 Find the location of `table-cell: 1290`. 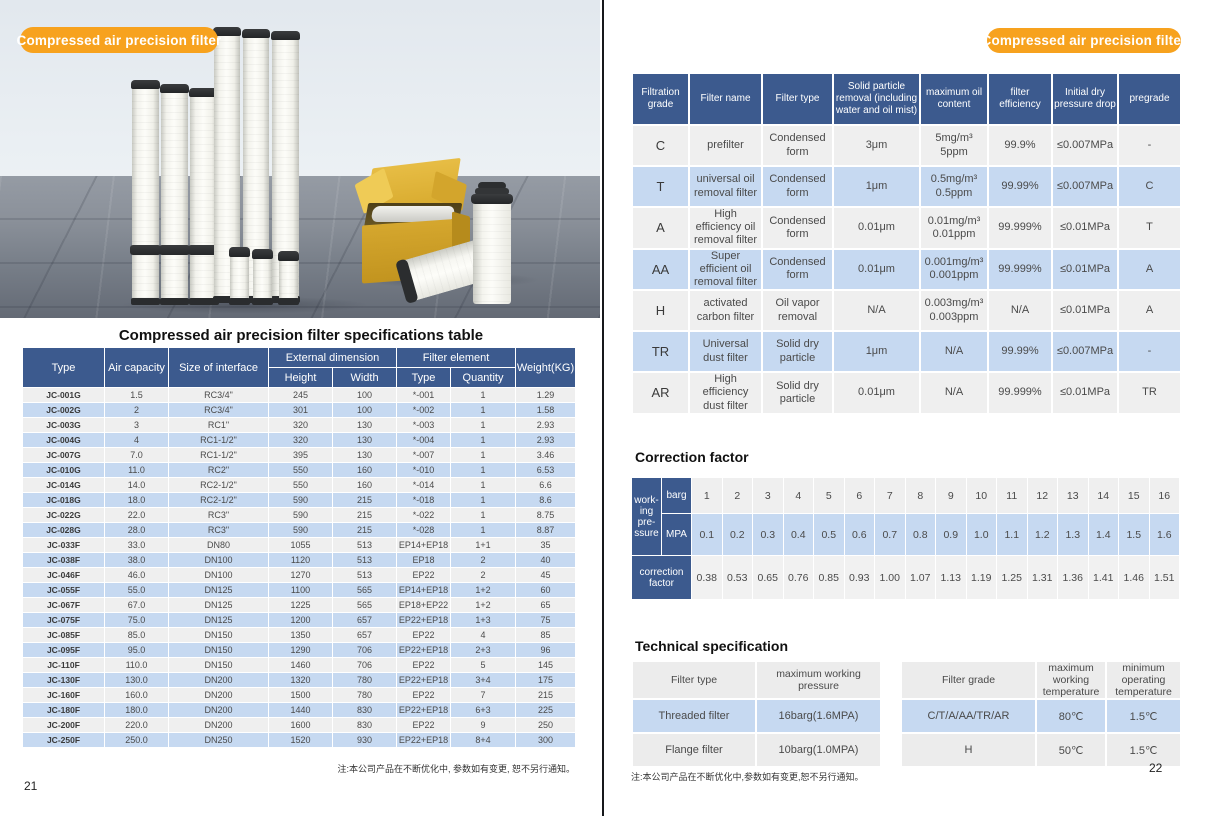

table-cell: 1290 is located at coordinates (300, 650).